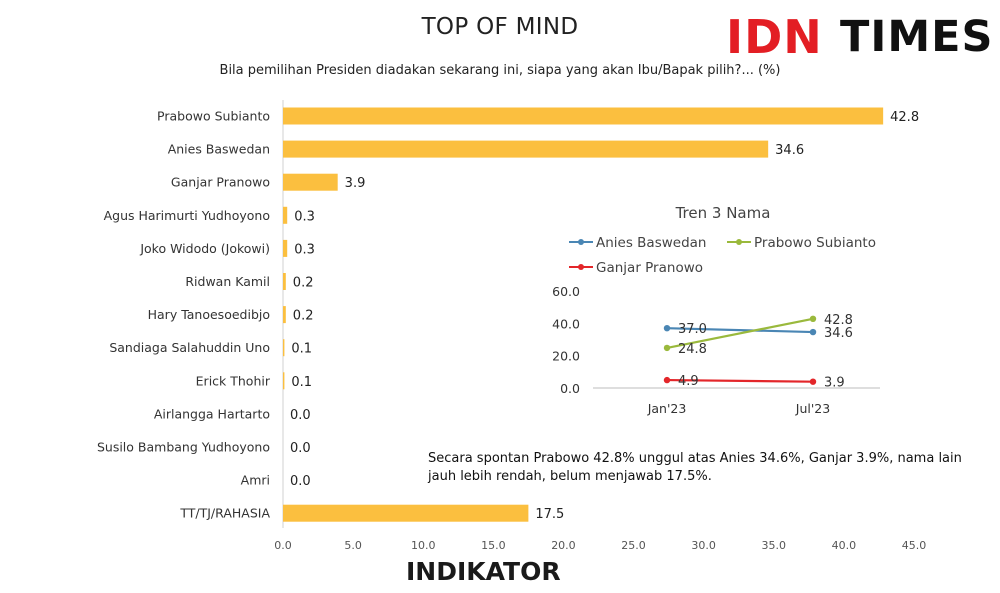 The height and width of the screenshot is (593, 1000). What do you see at coordinates (227, 281) in the screenshot?
I see `bar-category-label: Ridwan Kamil` at bounding box center [227, 281].